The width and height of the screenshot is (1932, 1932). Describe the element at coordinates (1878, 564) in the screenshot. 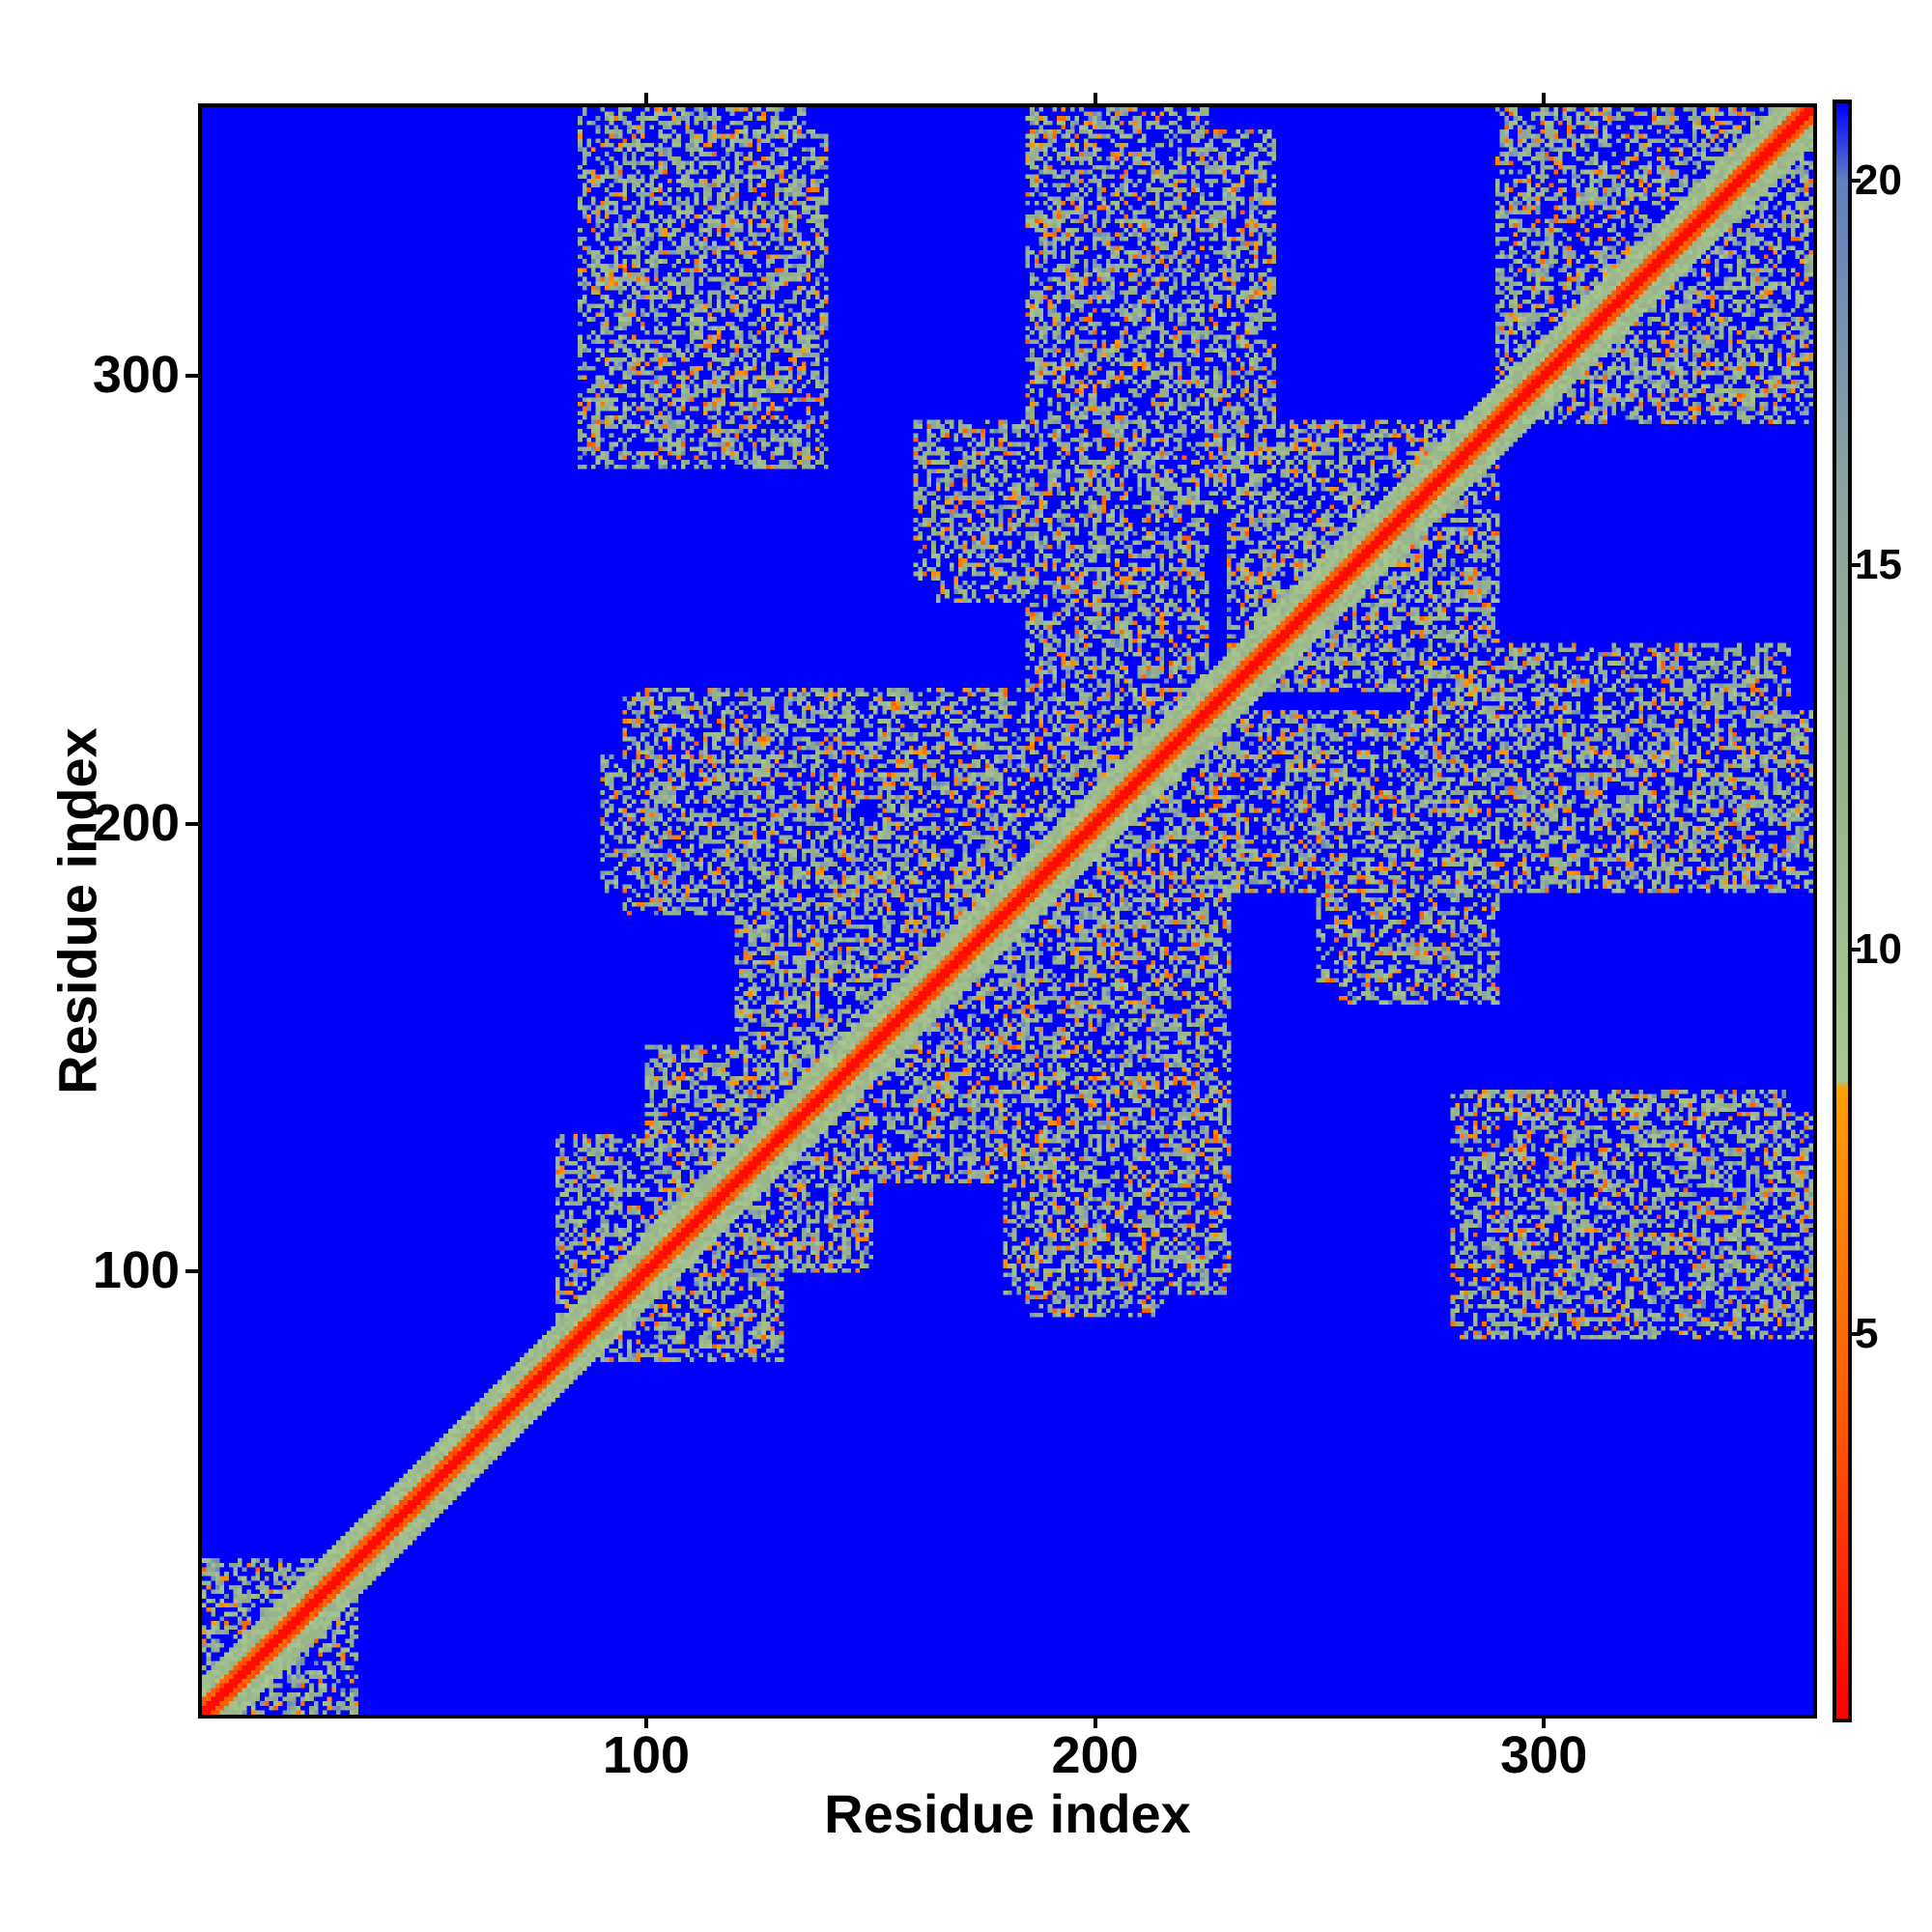

I see `colorbar-tick-label: 15` at that location.